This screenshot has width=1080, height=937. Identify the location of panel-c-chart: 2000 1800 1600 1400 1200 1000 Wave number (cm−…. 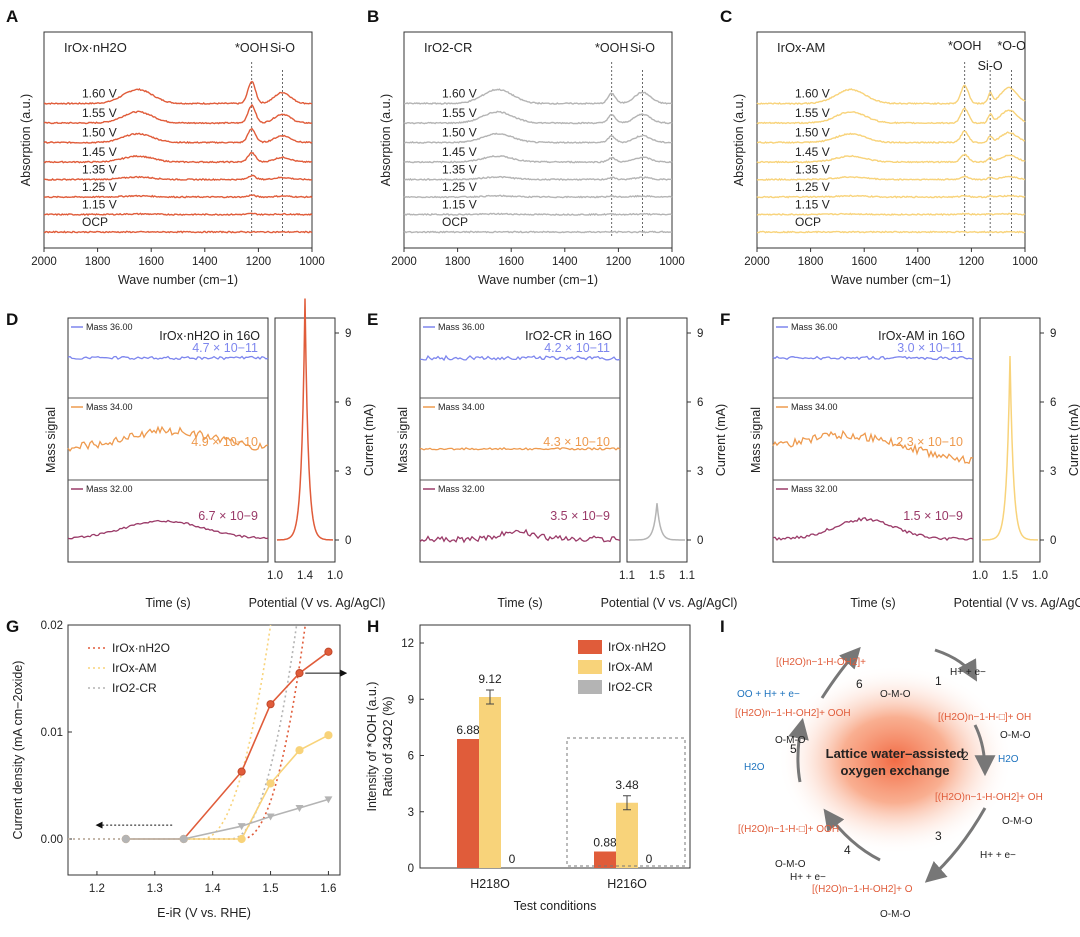
(885, 159).